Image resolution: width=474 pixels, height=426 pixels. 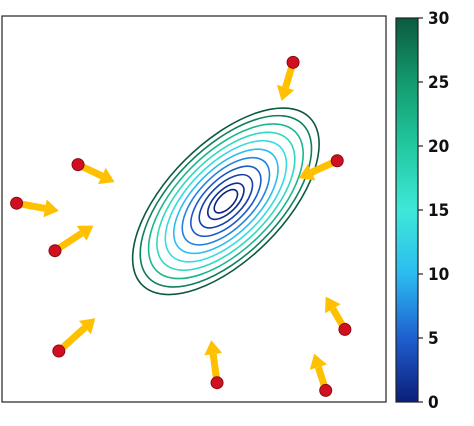 I want to click on colorbar-ticks: 0 5 10 15 20 25 30, so click(x=433, y=211).